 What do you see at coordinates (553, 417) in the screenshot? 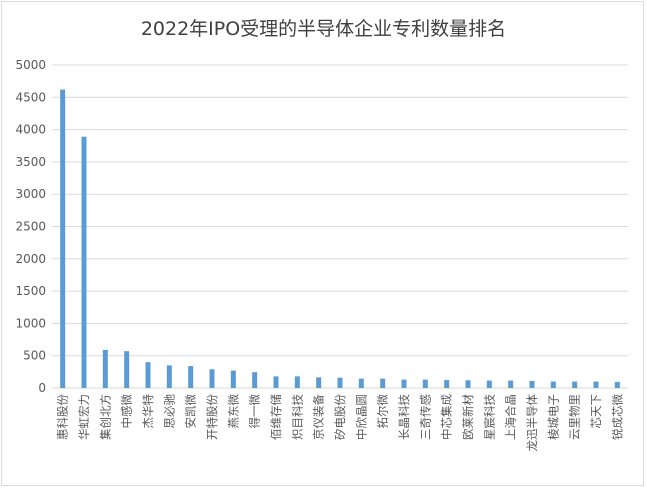
I see `x-category-label: 棱城电子` at bounding box center [553, 417].